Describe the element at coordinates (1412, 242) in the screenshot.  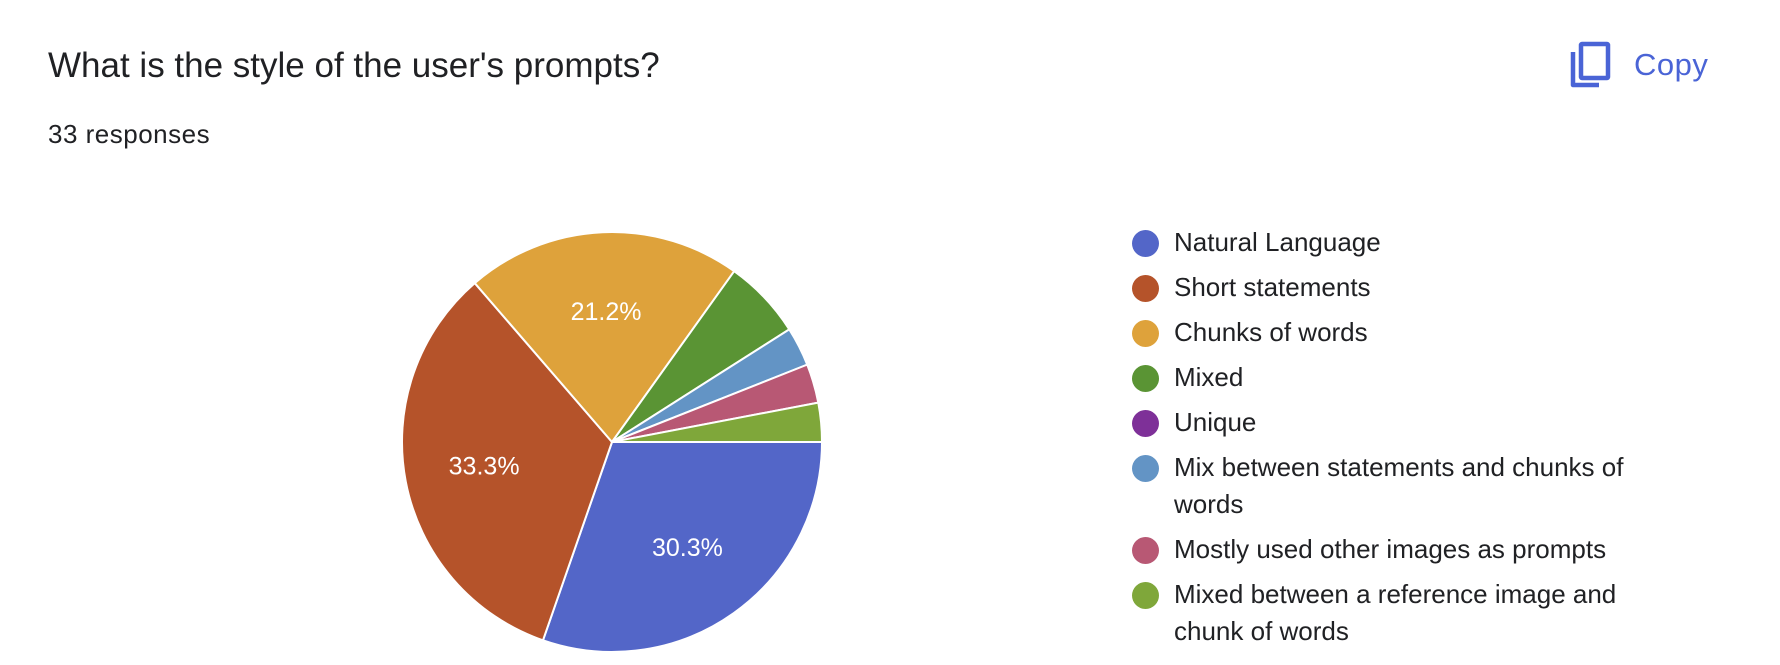
I see `legend-item-0: Natural Language` at that location.